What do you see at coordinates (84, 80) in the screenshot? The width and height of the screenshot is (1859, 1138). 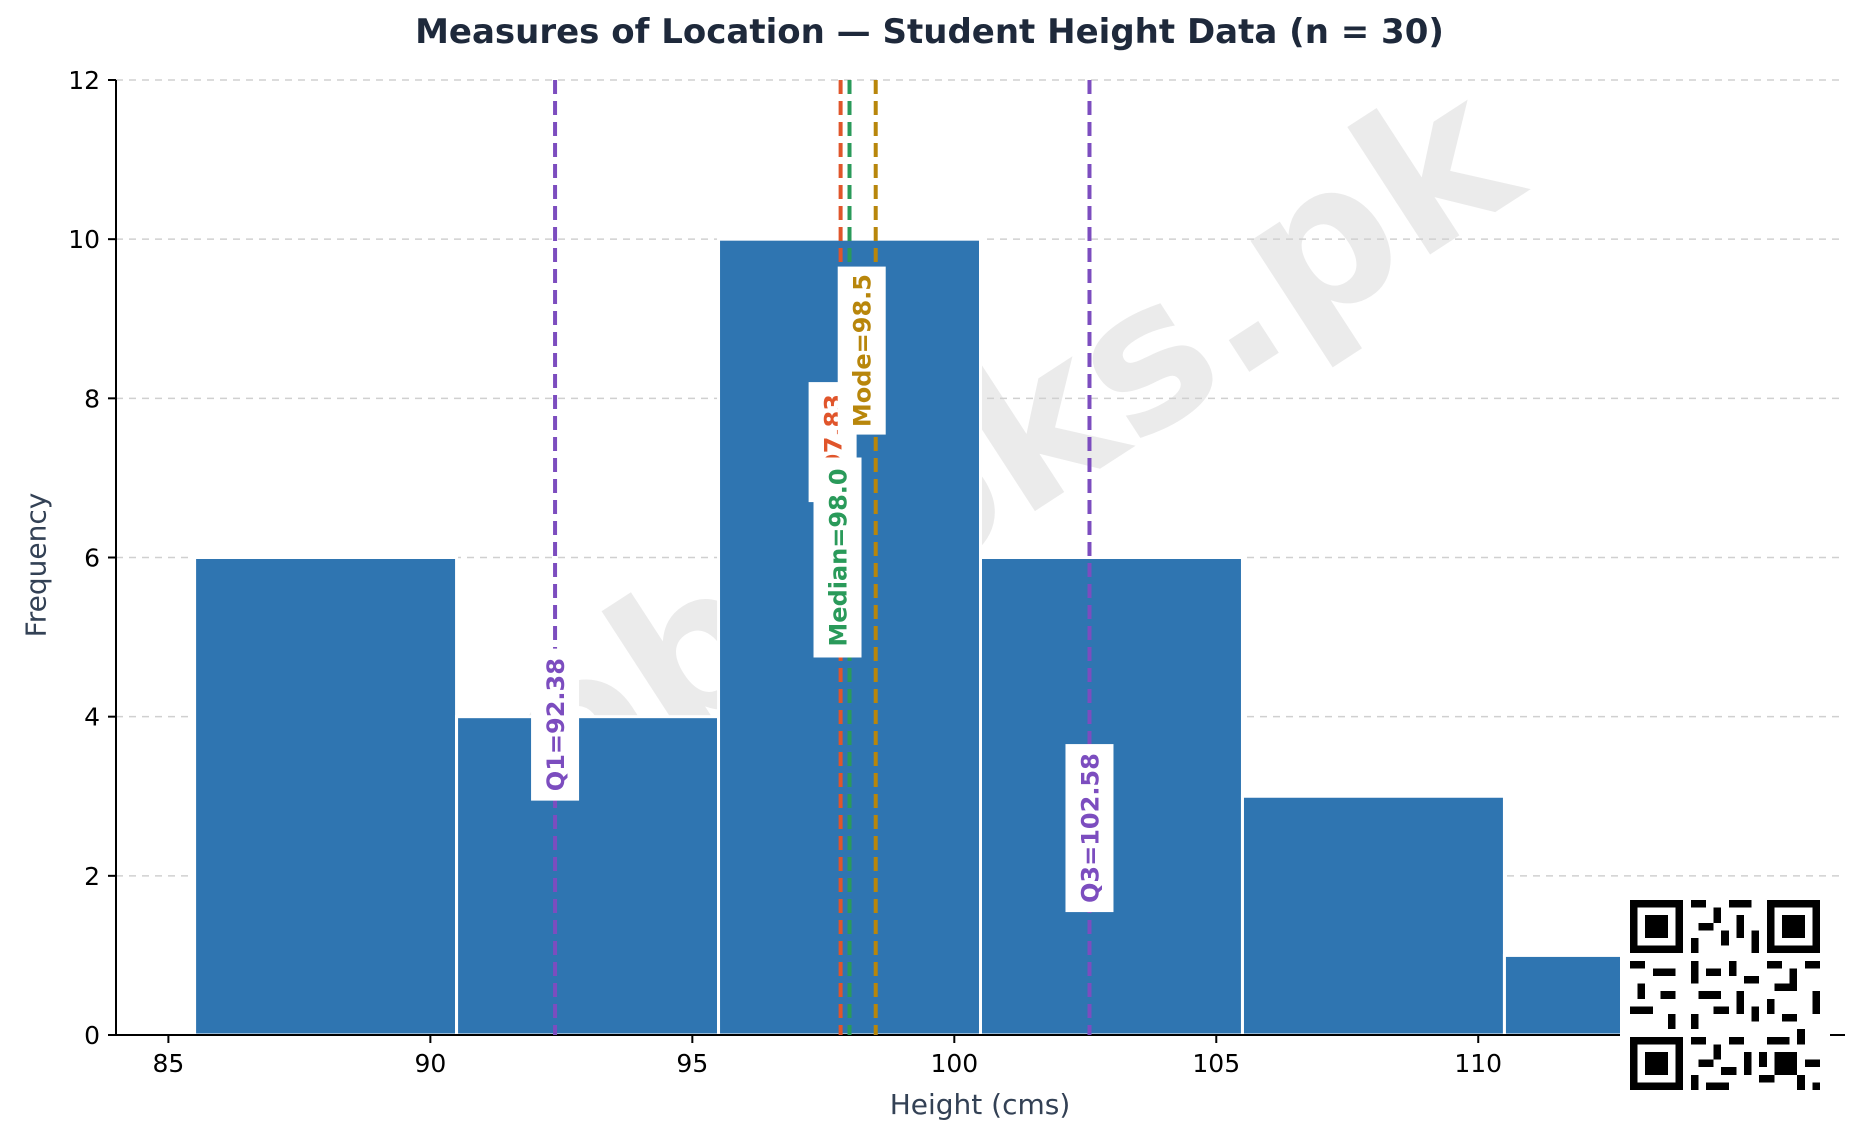 I see `y-tick-label: 12` at bounding box center [84, 80].